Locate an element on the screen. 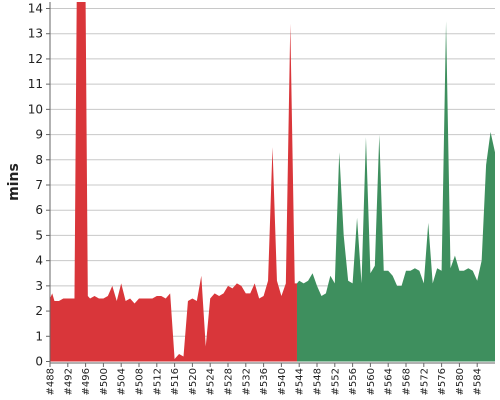 The height and width of the screenshot is (400, 500). y-tick-label: 11 is located at coordinates (35, 84).